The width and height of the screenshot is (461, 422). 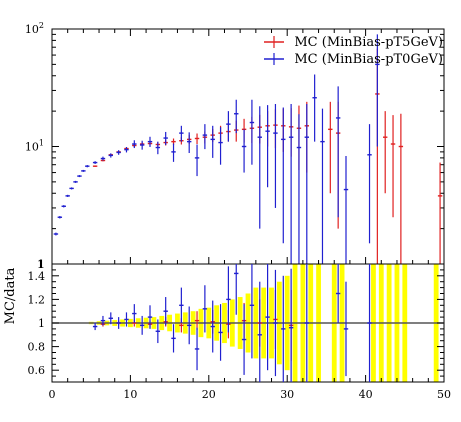 I want to click on ratio-tick-label: 1.4, so click(x=37, y=276).